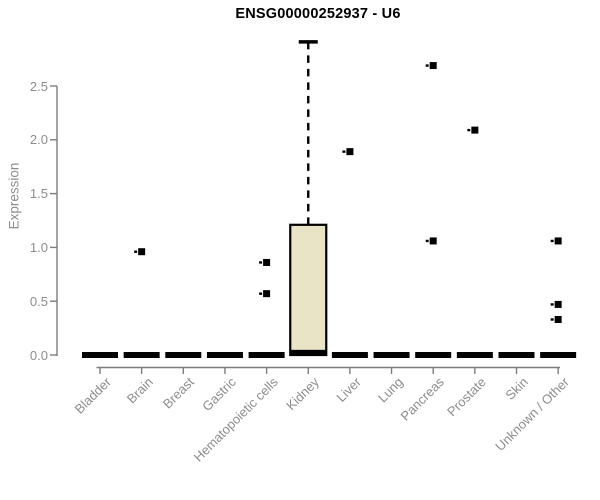 This screenshot has height=500, width=600. What do you see at coordinates (516, 355) in the screenshot?
I see `median-skin` at bounding box center [516, 355].